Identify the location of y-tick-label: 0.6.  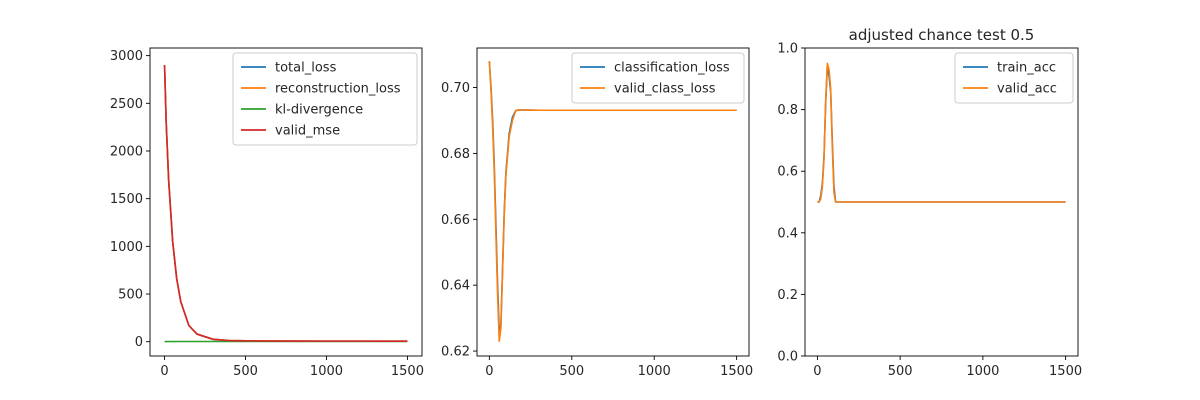
(787, 172).